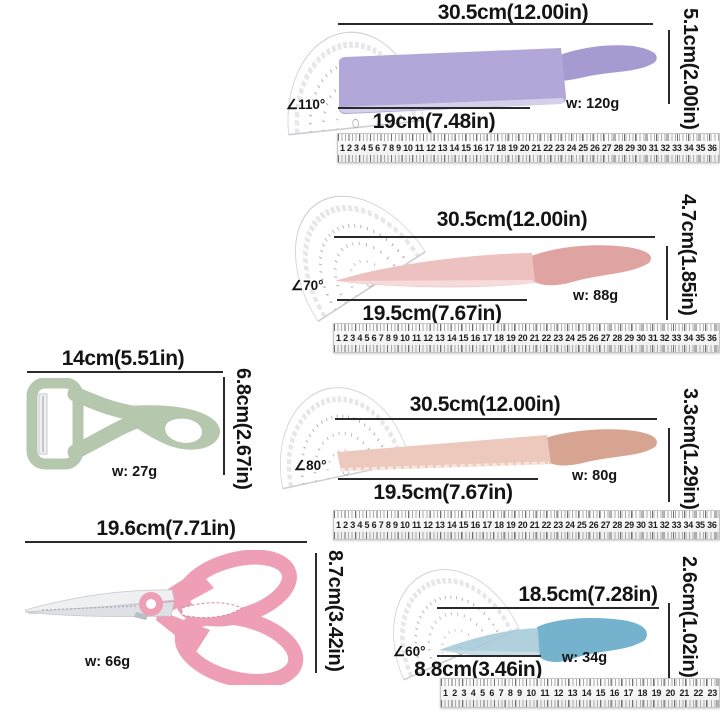 This screenshot has width=720, height=720. Describe the element at coordinates (595, 476) in the screenshot. I see `weight-label: w: 80g` at that location.